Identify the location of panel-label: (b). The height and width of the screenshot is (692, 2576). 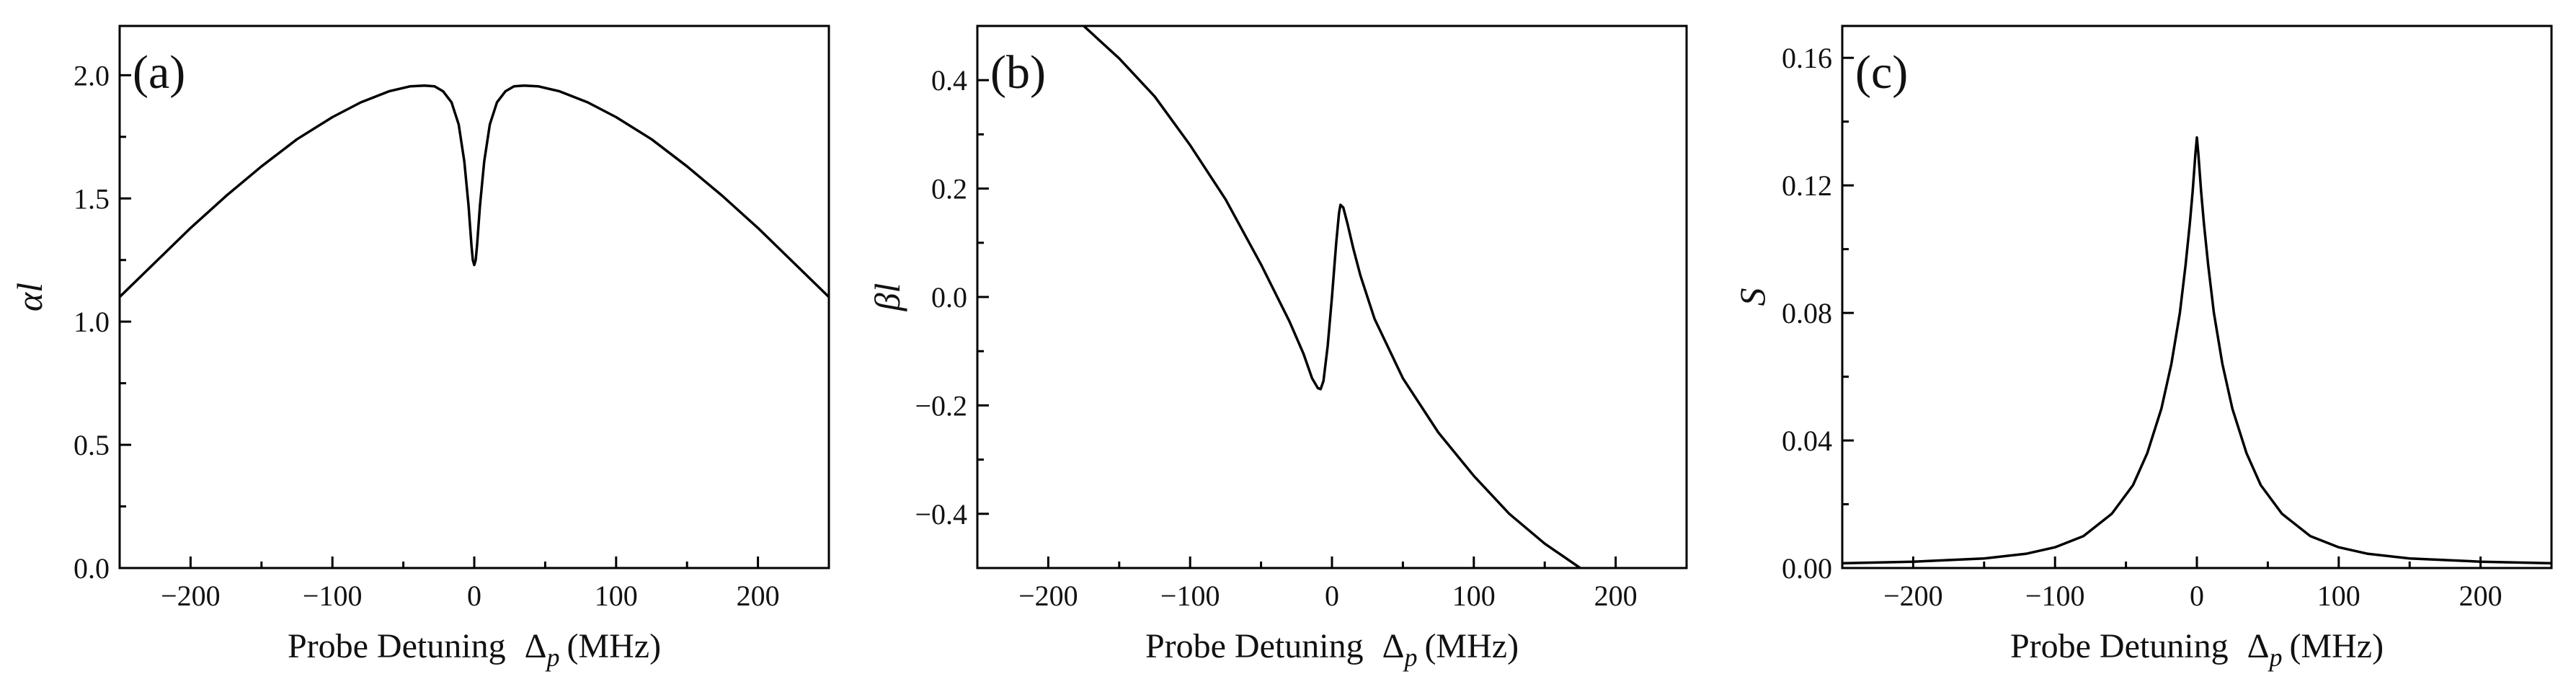
(1018, 72).